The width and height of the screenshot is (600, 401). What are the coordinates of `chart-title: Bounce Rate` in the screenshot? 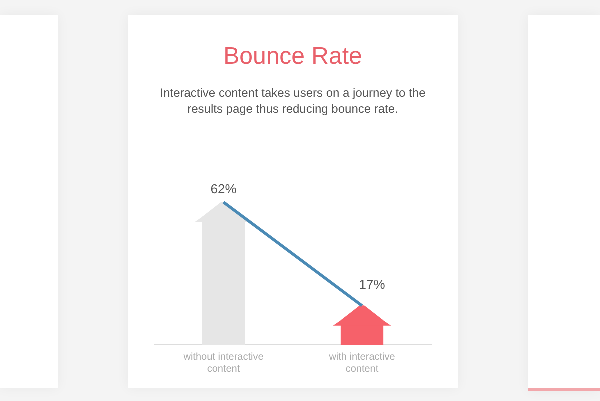 It's located at (293, 57).